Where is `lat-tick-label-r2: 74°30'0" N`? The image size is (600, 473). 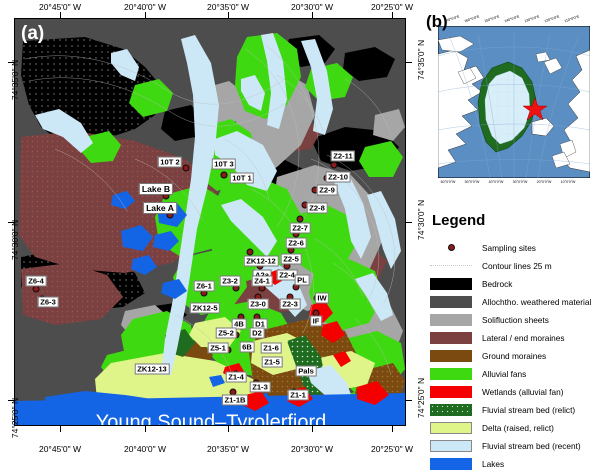
lat-tick-label-r2: 74°30'0" N is located at coordinates (421, 219).